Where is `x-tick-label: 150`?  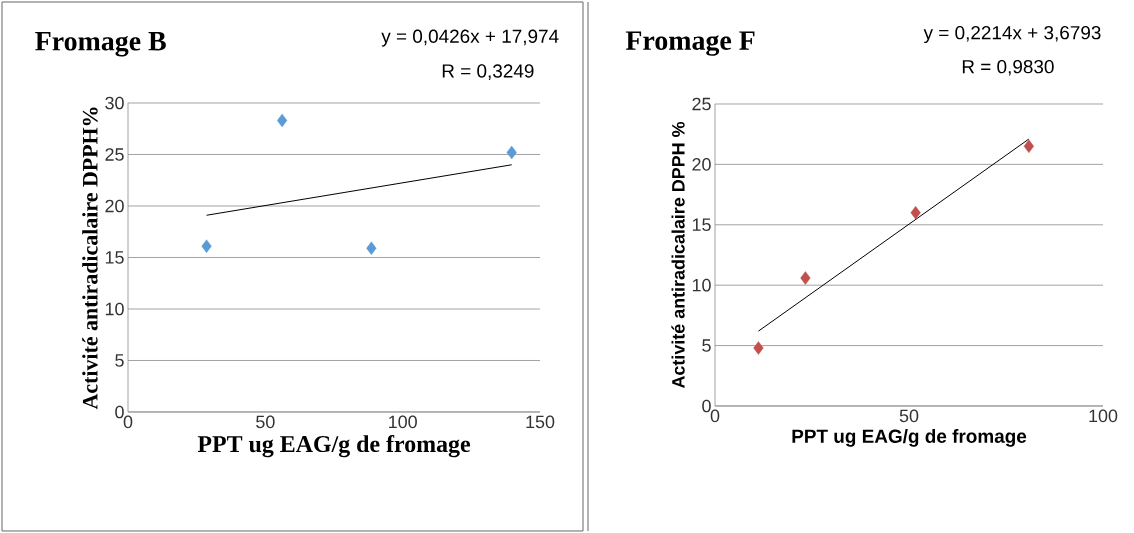 x-tick-label: 150 is located at coordinates (540, 422).